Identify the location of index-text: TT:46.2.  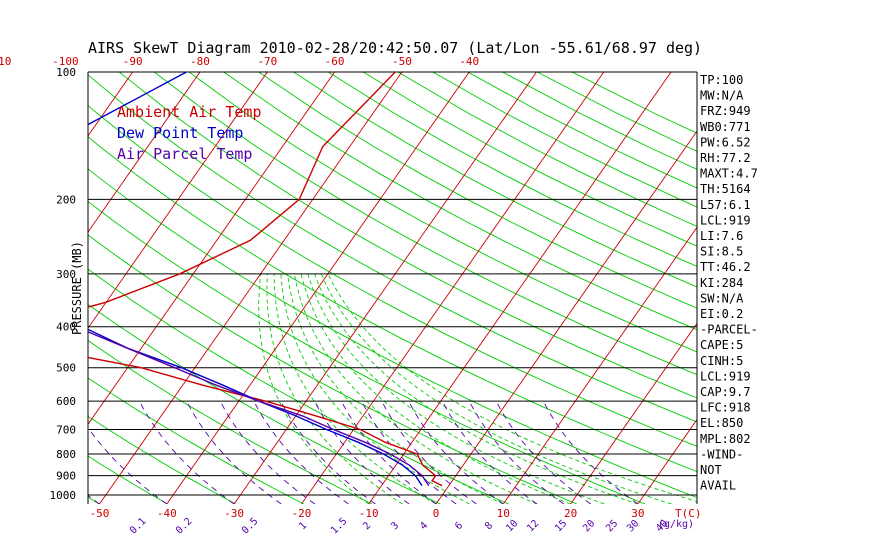
(725, 267).